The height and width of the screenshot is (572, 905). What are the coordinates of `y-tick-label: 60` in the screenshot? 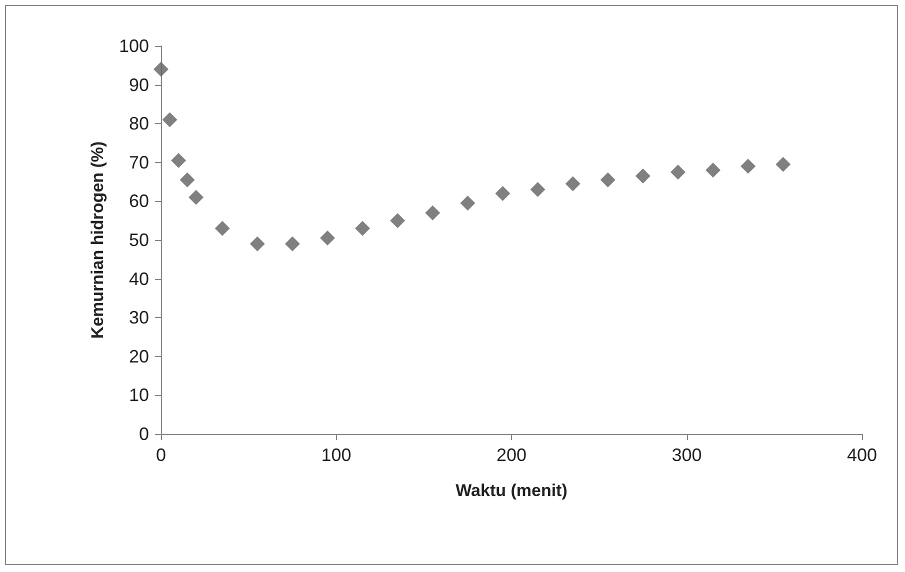 It's located at (138, 201).